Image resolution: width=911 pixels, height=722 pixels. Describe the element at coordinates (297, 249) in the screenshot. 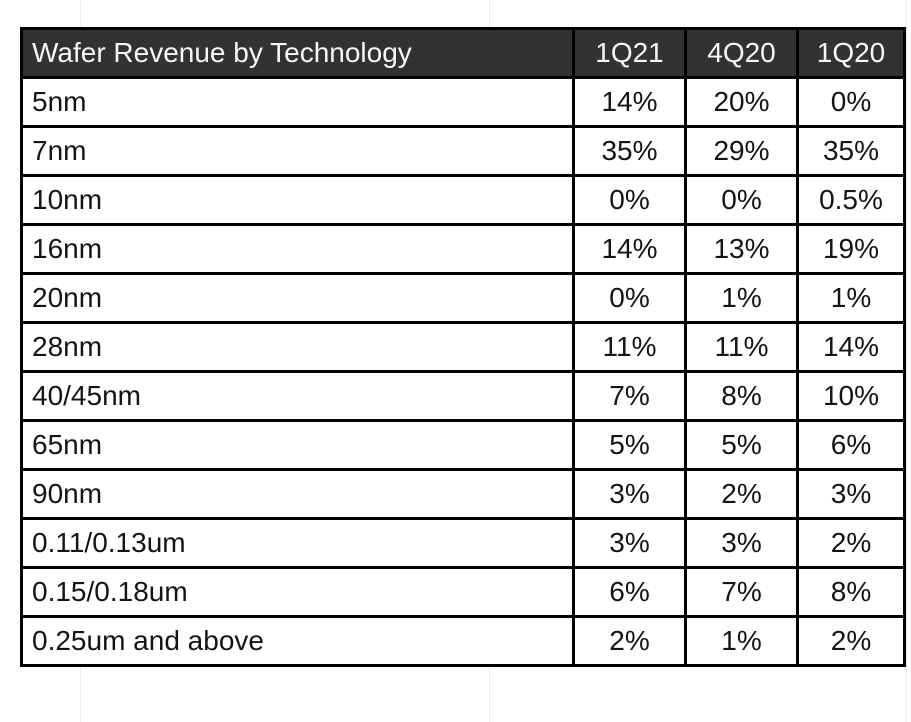

I see `row-label: 16nm` at that location.